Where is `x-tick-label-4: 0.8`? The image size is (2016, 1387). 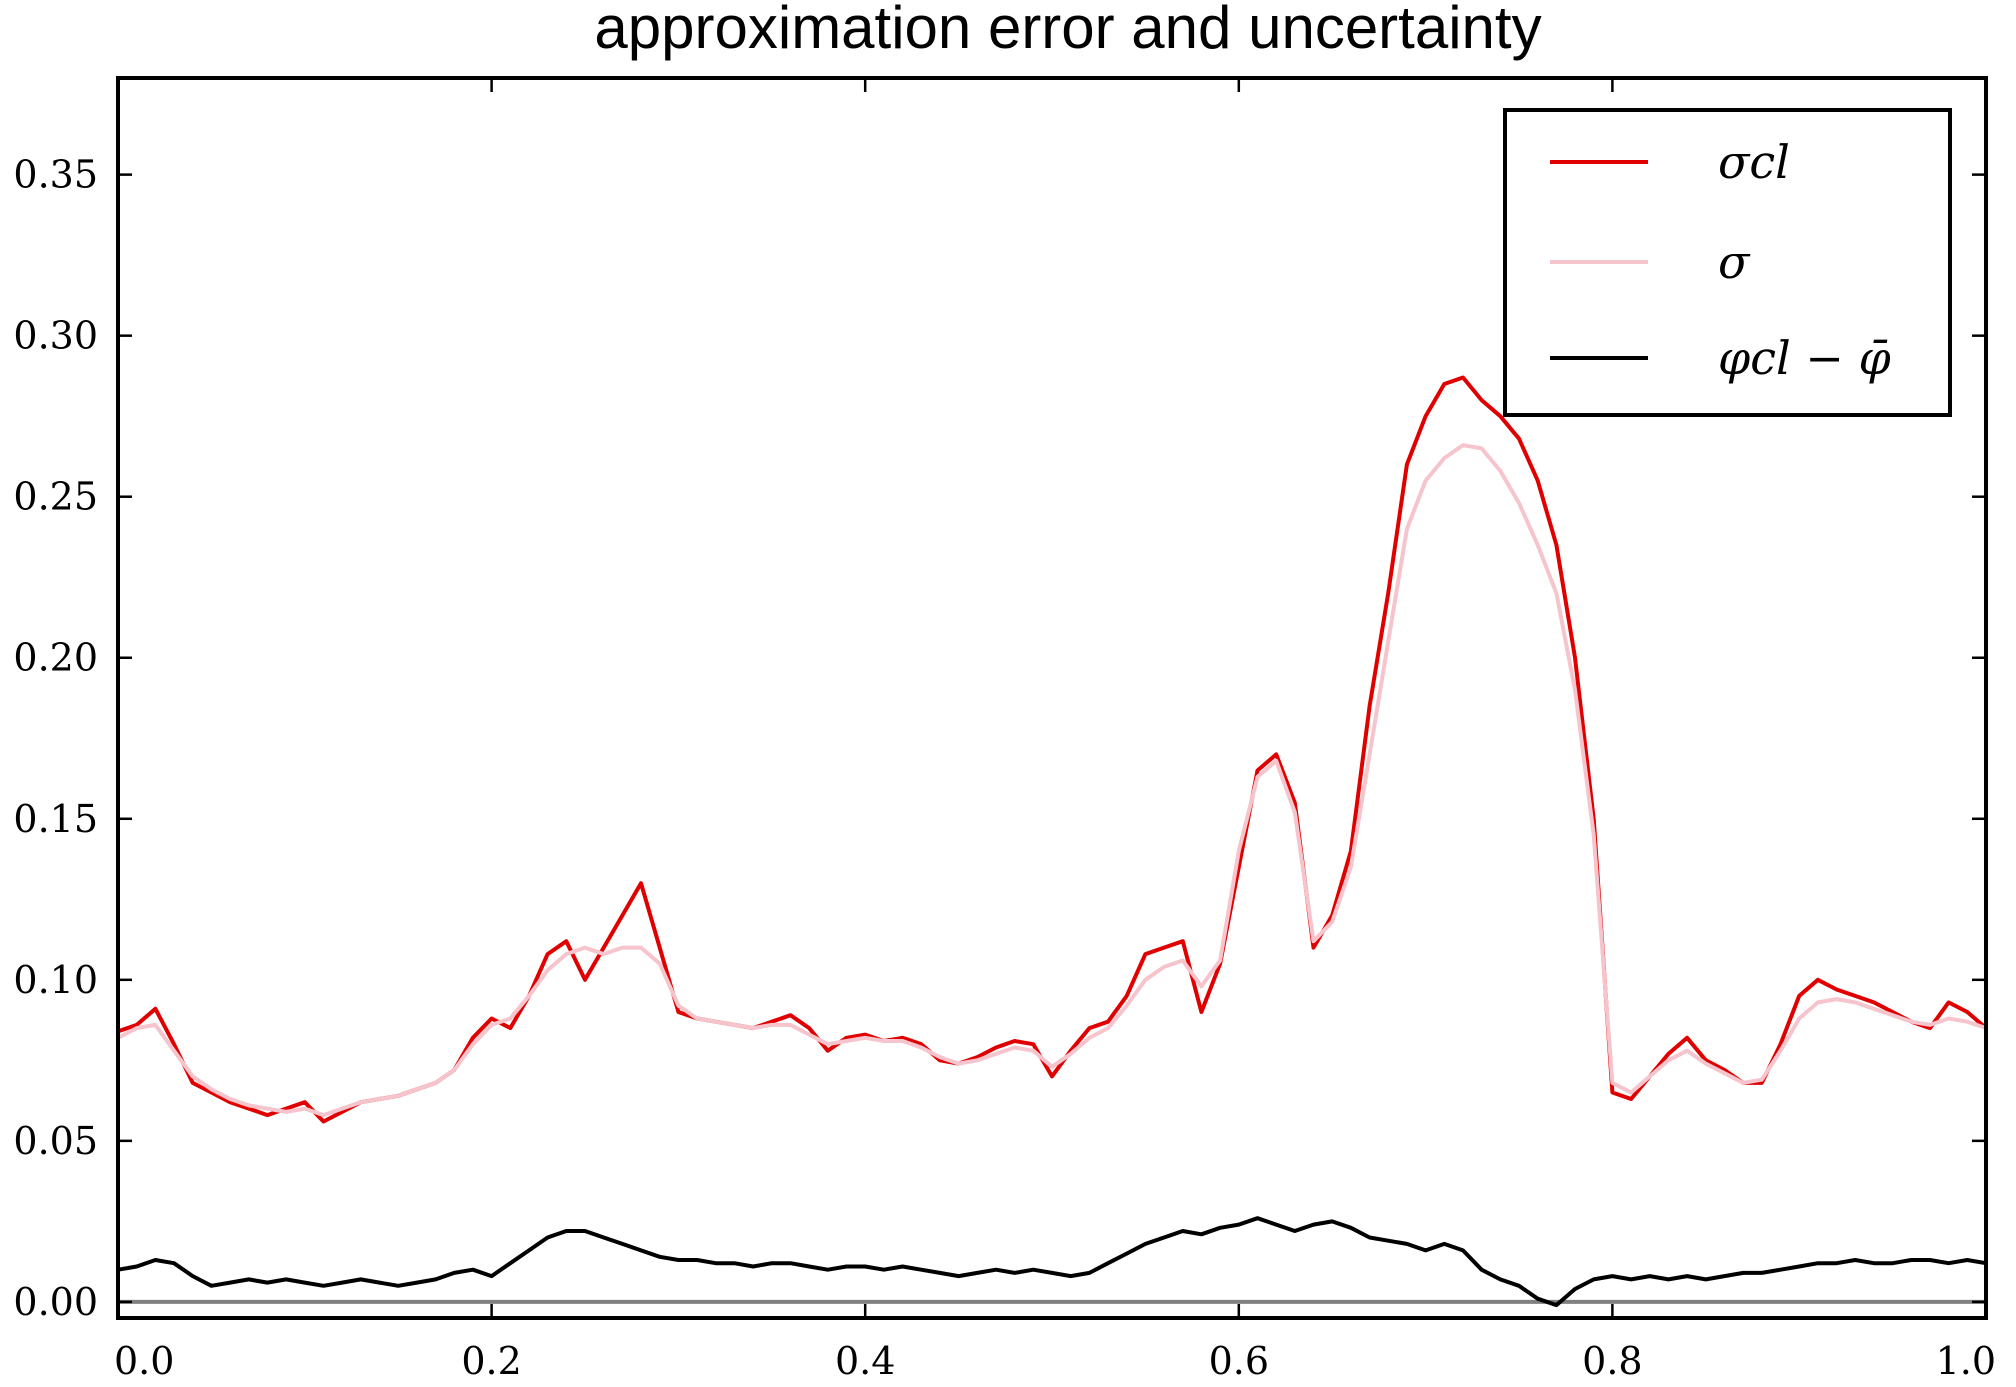
x-tick-label-4: 0.8 is located at coordinates (1612, 1360).